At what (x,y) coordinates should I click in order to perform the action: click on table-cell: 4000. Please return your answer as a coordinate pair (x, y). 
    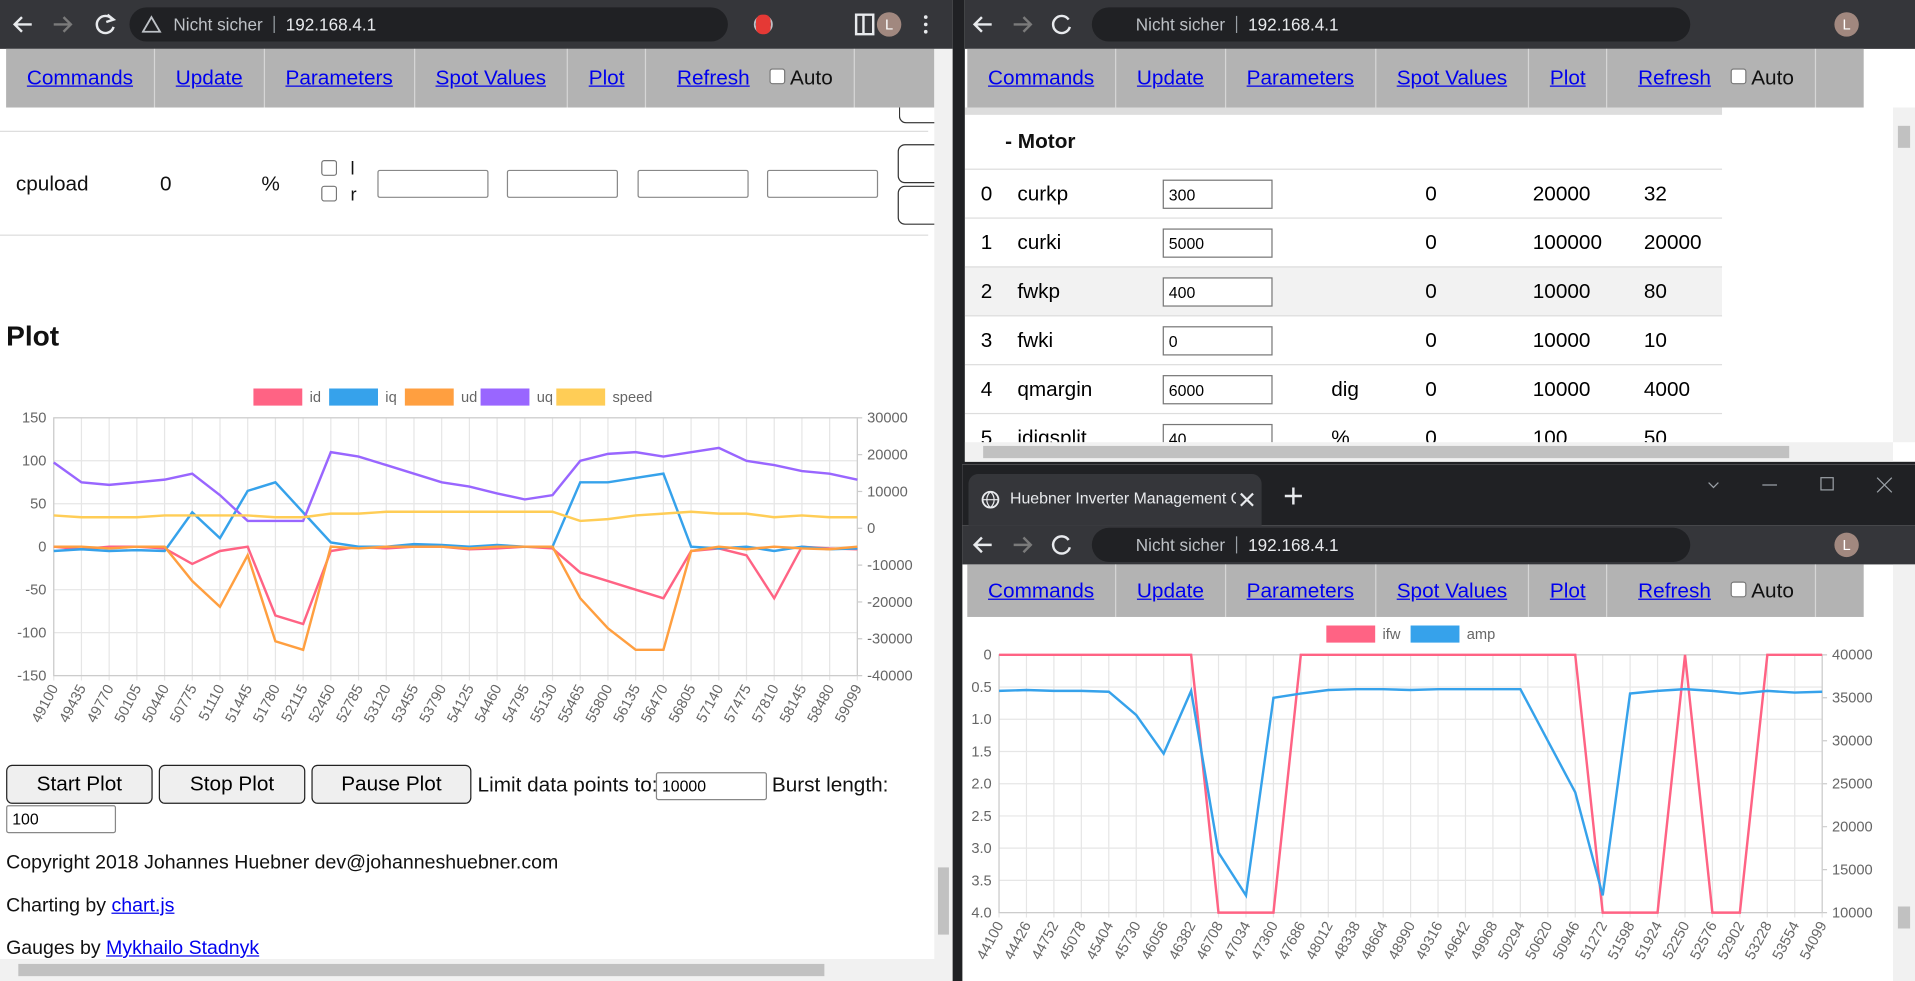
    Looking at the image, I should click on (1667, 389).